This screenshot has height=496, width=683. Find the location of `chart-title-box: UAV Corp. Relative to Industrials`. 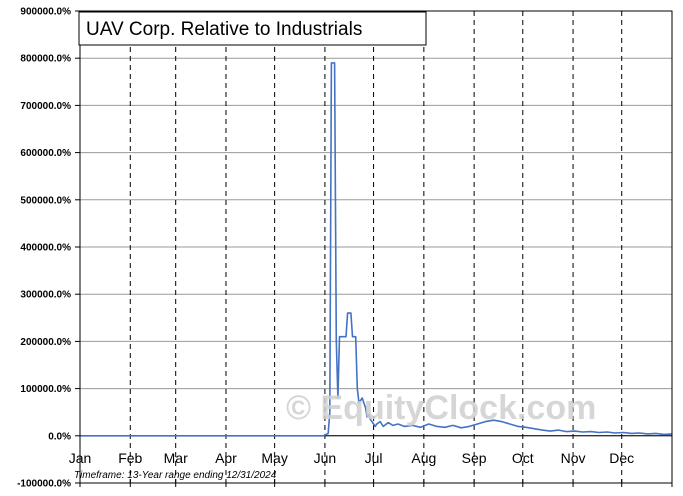

chart-title-box: UAV Corp. Relative to Industrials is located at coordinates (252, 28).